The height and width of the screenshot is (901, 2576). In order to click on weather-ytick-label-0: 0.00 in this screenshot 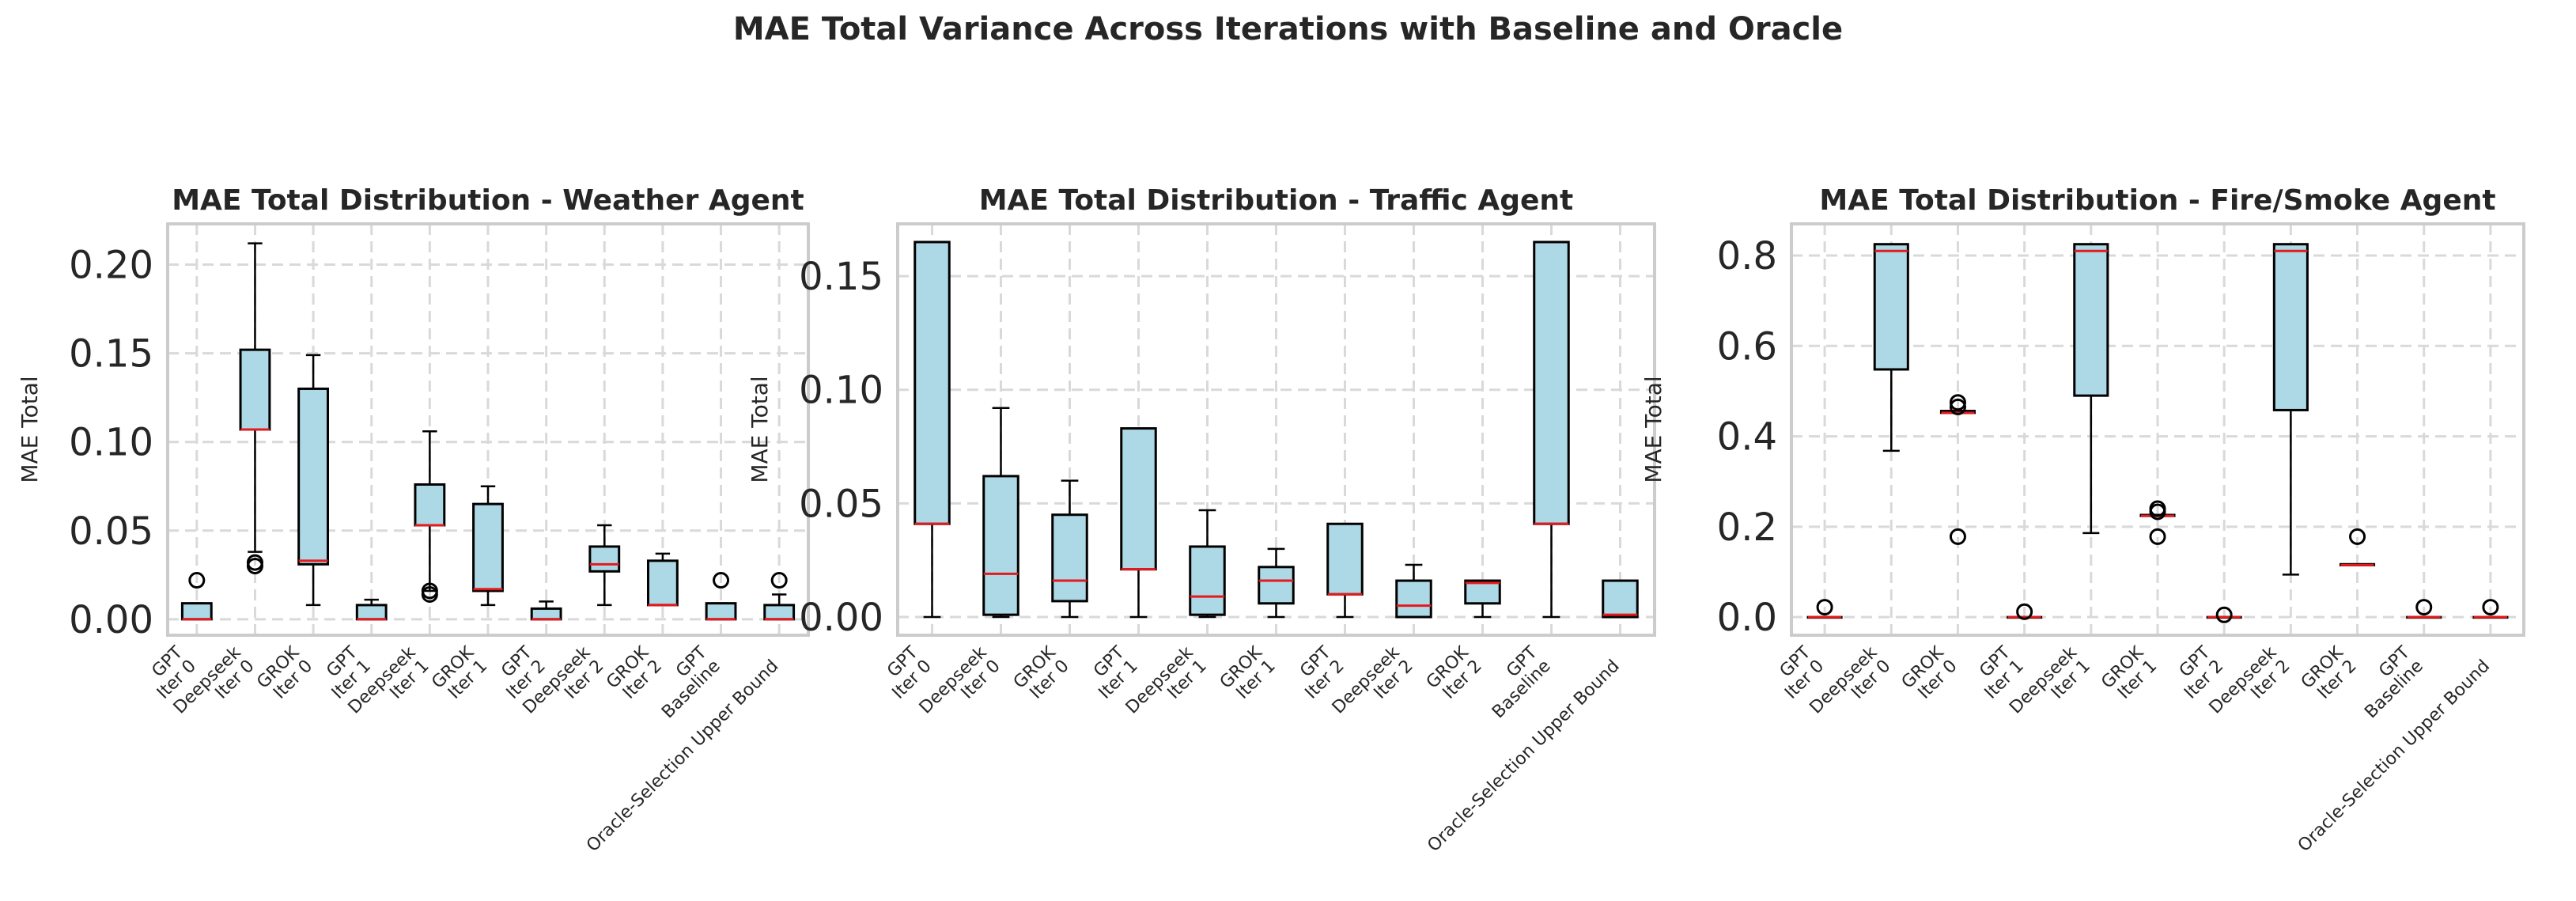, I will do `click(111, 620)`.